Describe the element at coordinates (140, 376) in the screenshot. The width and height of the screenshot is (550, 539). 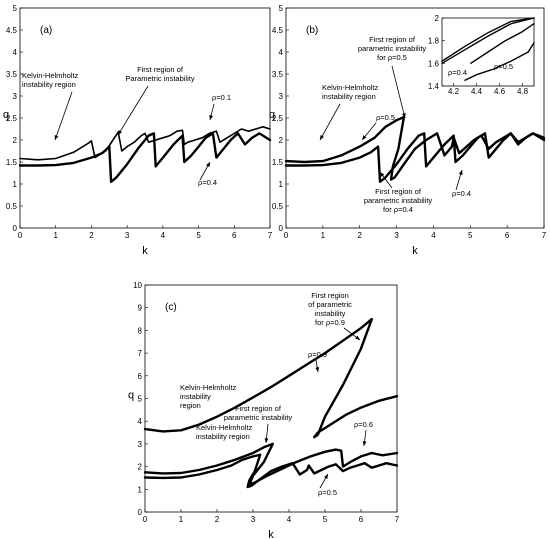
I see `y-tick-label: 6` at that location.